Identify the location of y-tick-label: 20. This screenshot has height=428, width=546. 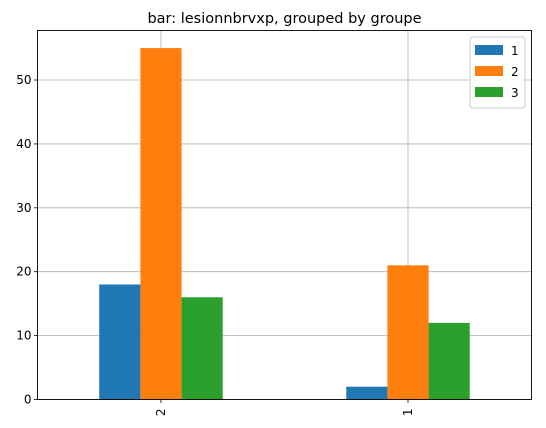
(23, 272).